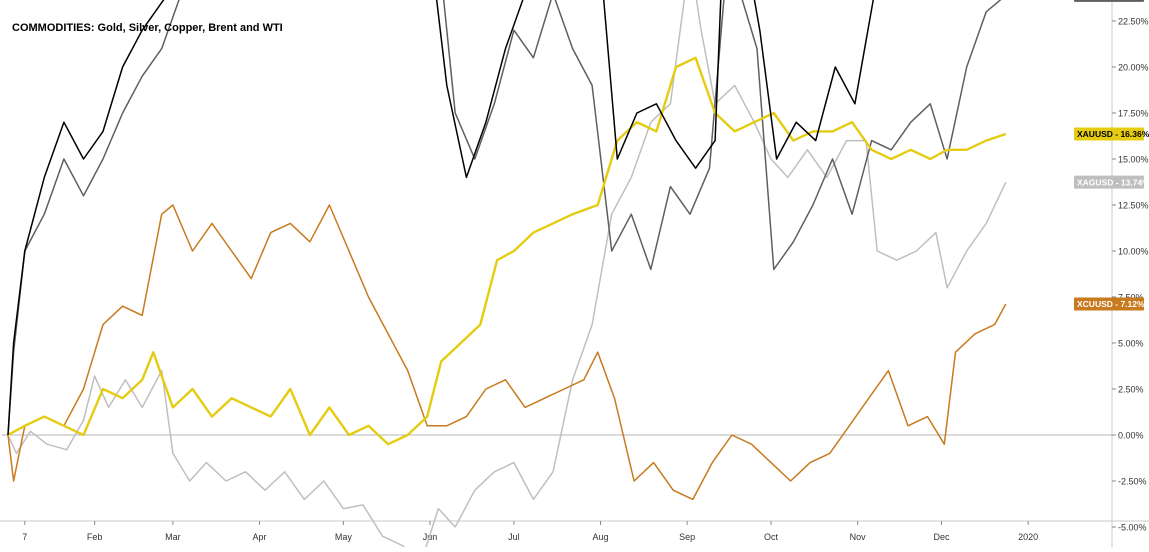 The height and width of the screenshot is (552, 1149). What do you see at coordinates (1132, 482) in the screenshot?
I see `y-tick-label: -2.50%` at bounding box center [1132, 482].